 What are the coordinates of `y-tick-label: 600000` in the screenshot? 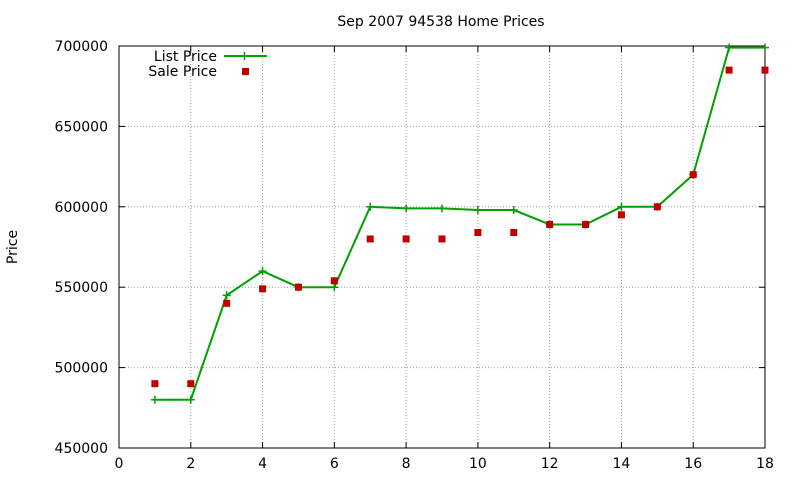 It's located at (81, 208).